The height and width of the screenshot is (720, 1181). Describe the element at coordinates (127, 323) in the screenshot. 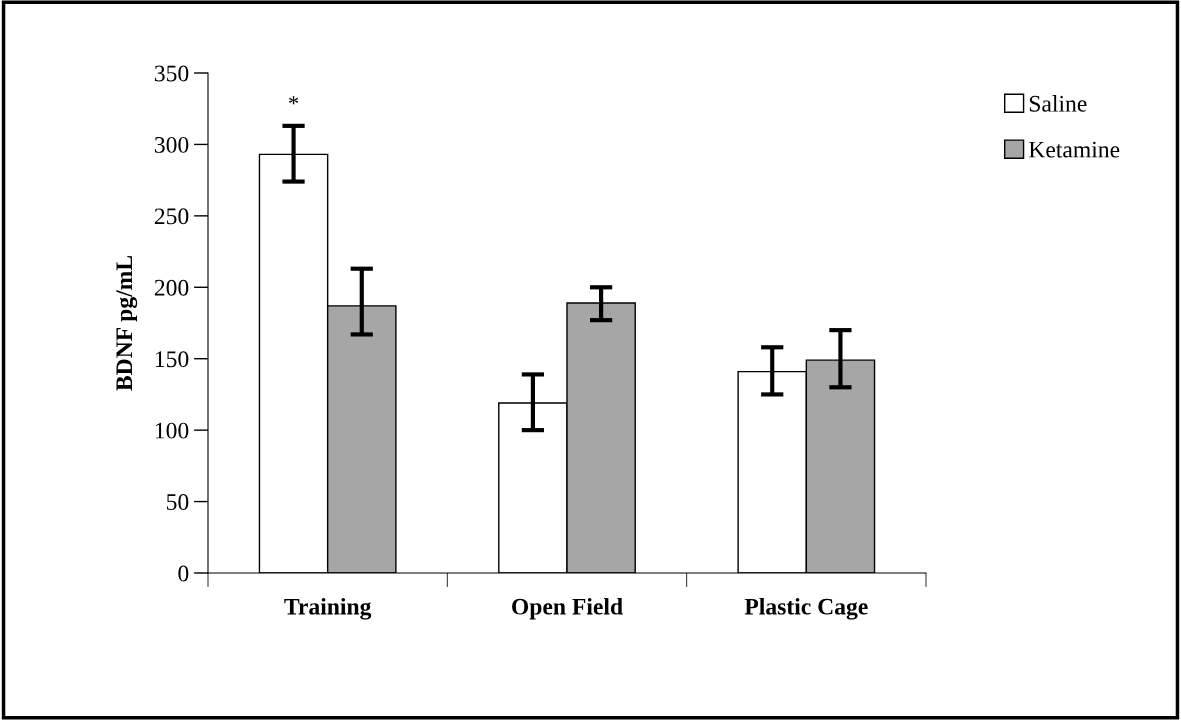

I see `y-axis-title: BDNF pg/mL` at that location.